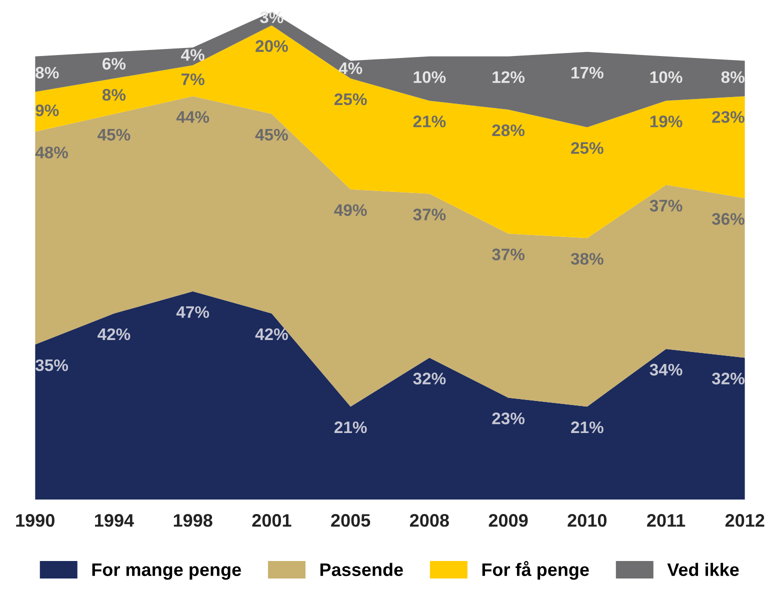 This screenshot has height=602, width=780. Describe the element at coordinates (47, 110) in the screenshot. I see `data-label: 9%` at that location.